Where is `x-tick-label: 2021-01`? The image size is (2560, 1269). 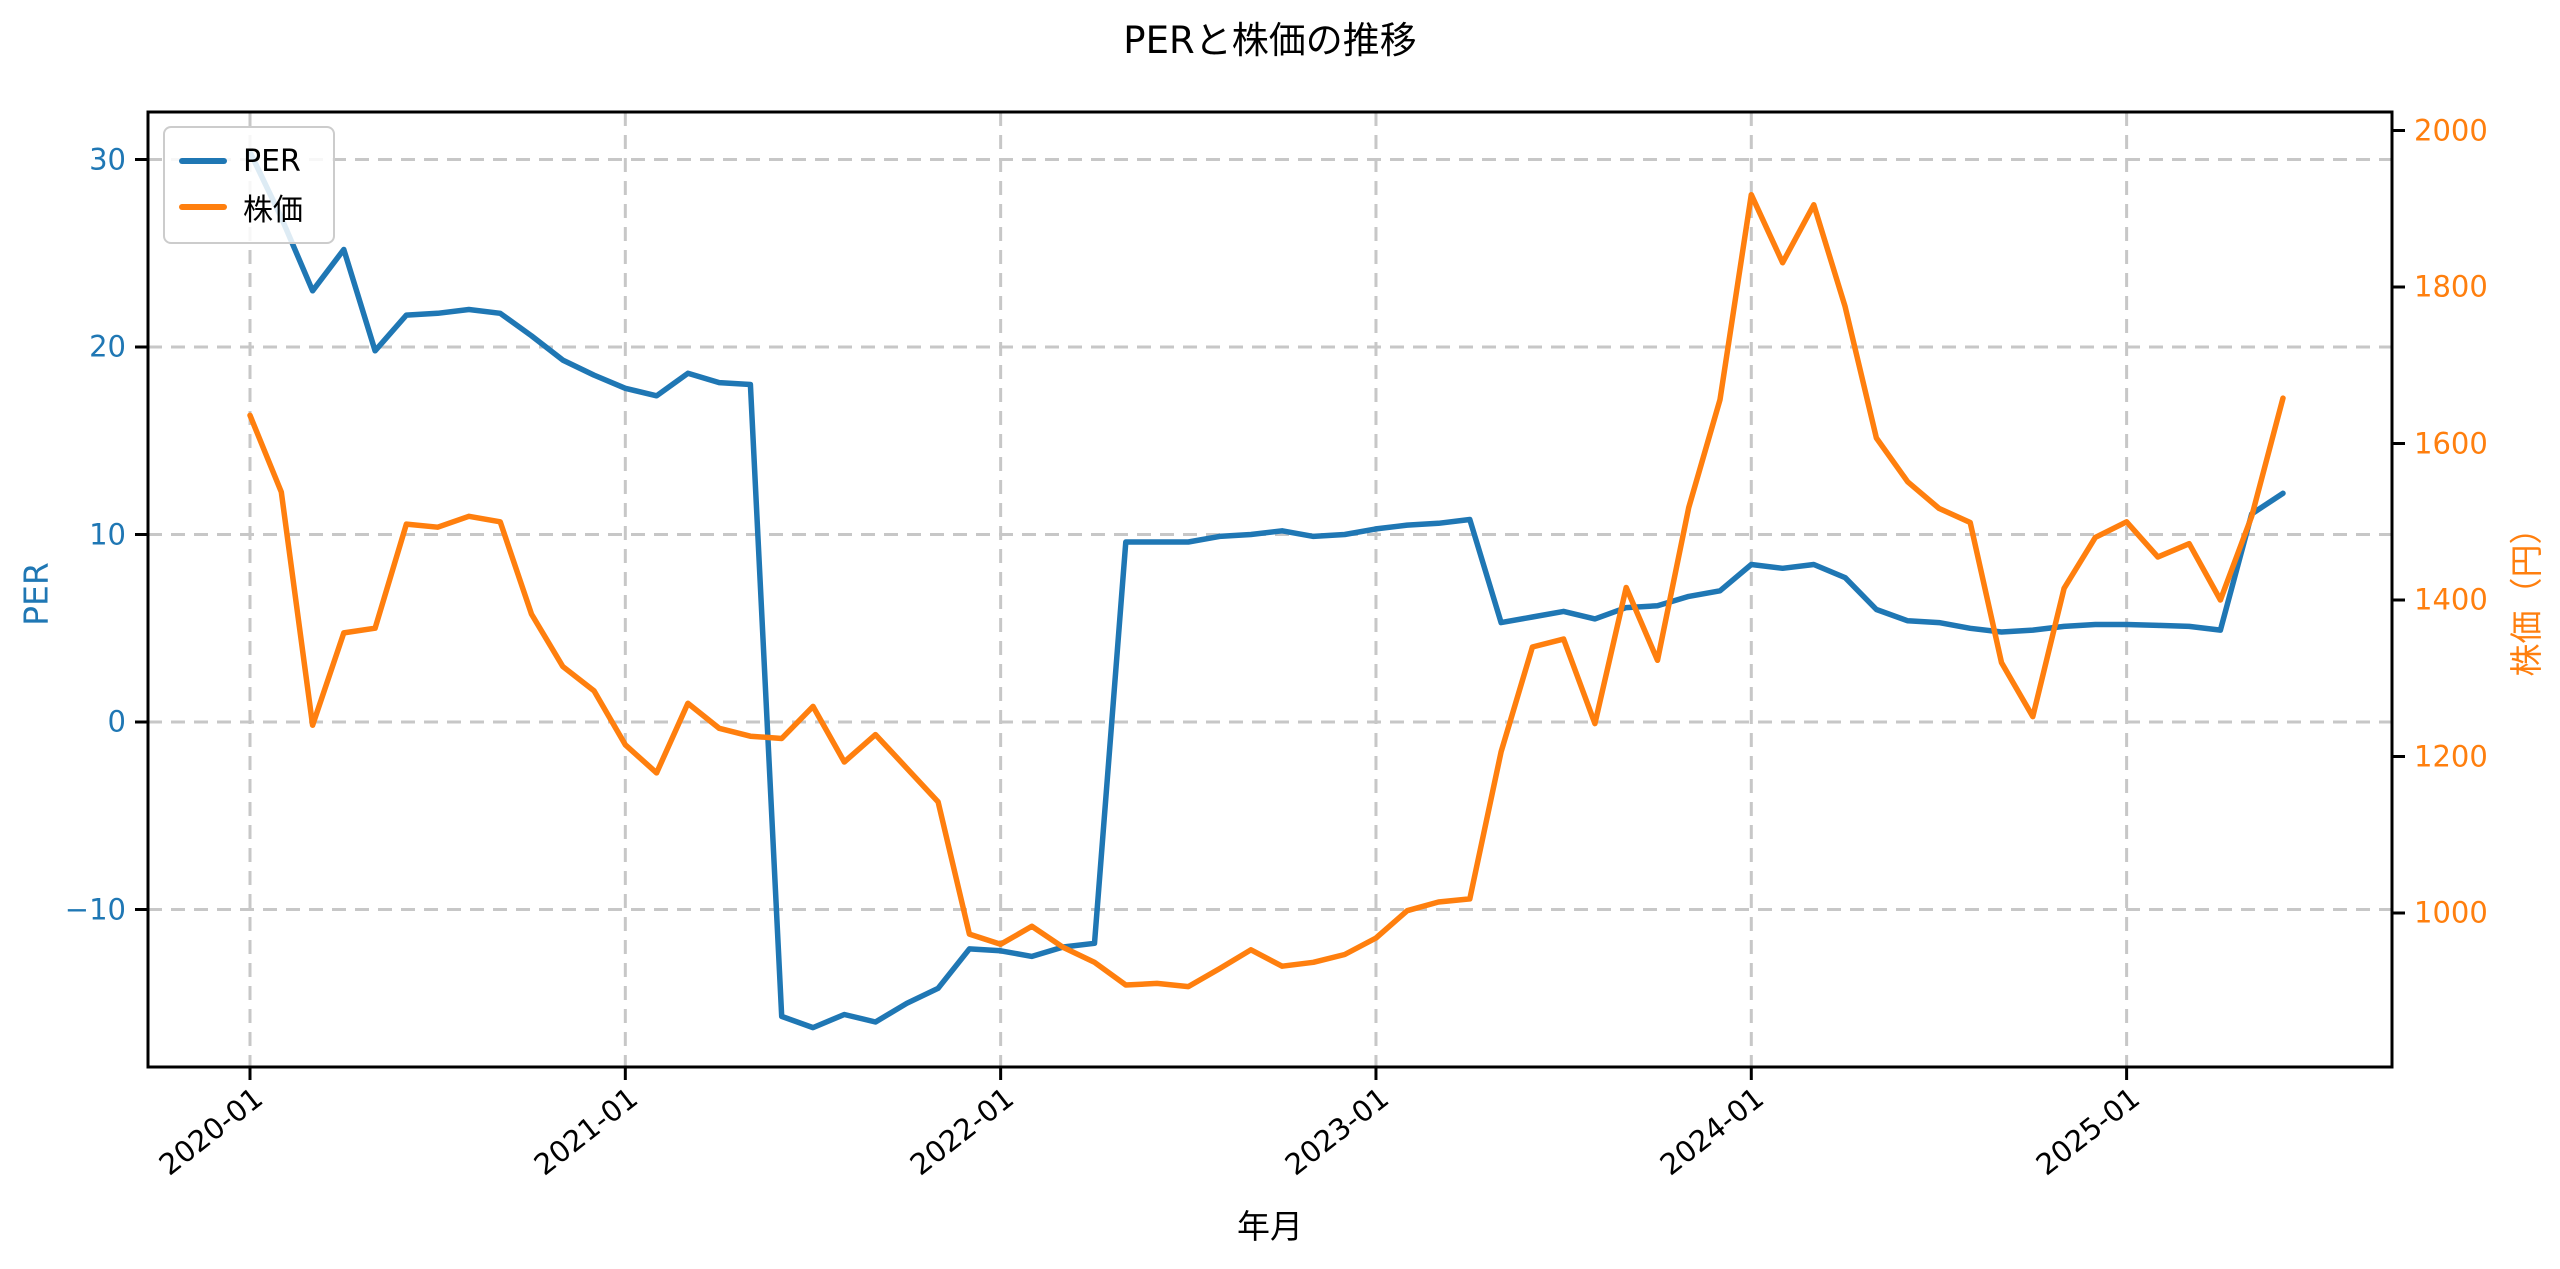 x-tick-label: 2021-01 is located at coordinates (586, 1131).